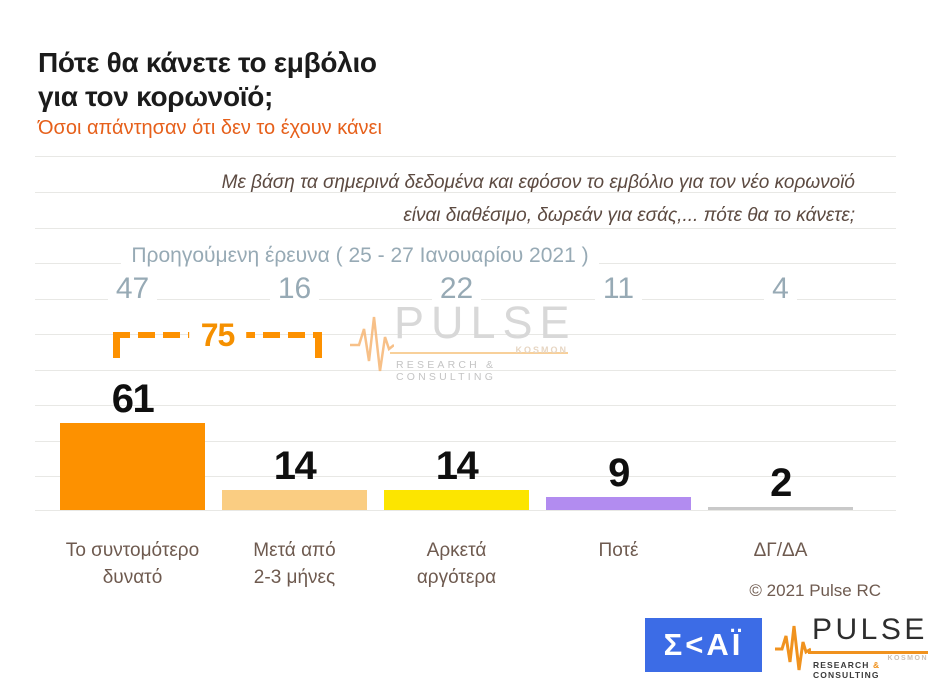 The image size is (931, 678). I want to click on watermark-tagline: RESEARCH & CONSULTING, so click(446, 371).